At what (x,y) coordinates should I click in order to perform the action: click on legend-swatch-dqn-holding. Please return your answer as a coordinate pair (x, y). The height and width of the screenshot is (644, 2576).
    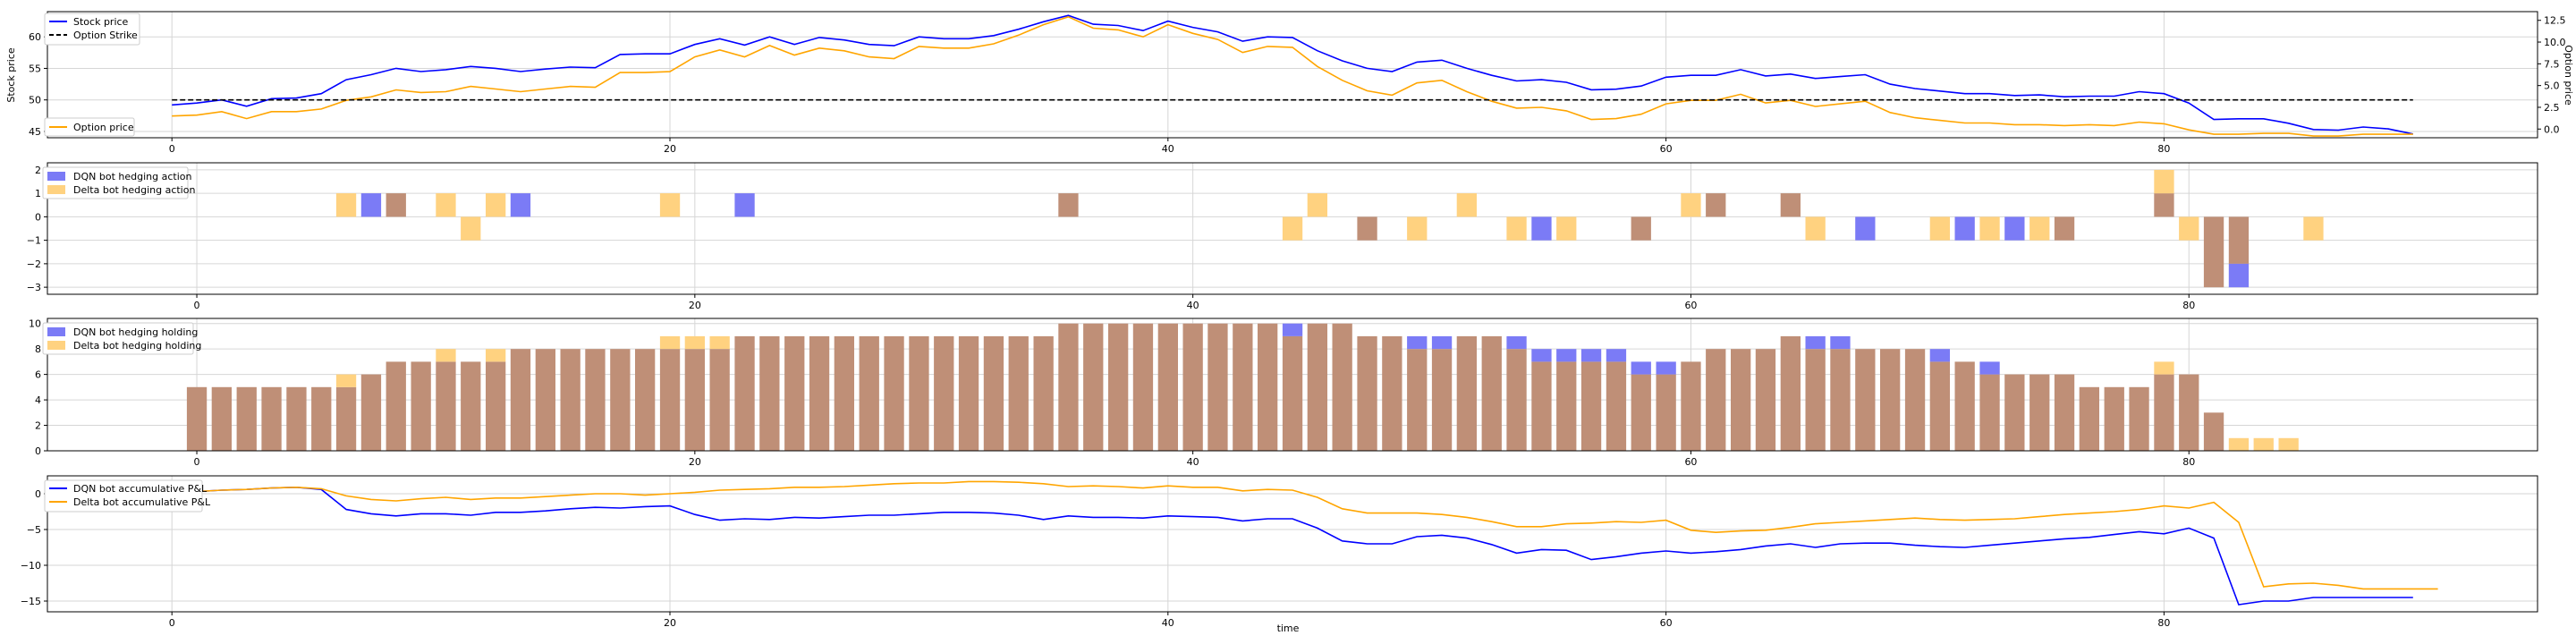
    Looking at the image, I should click on (56, 331).